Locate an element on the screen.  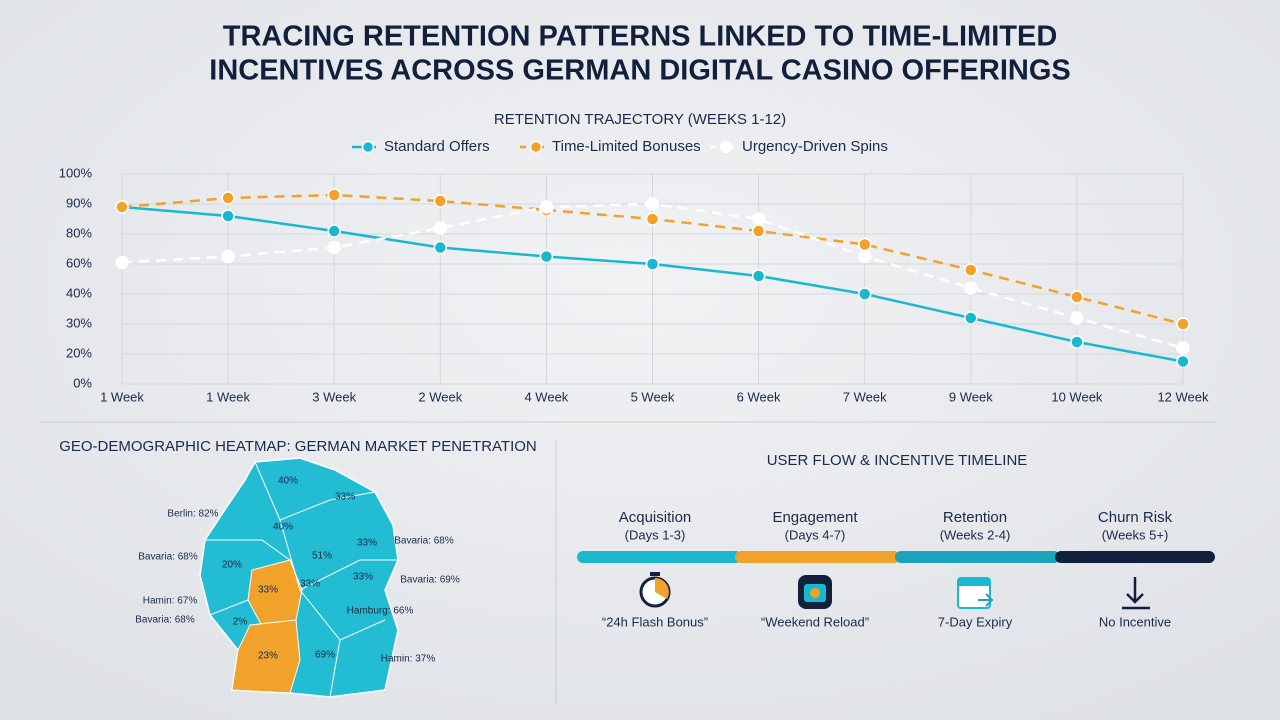
chart-title: RETENTION TRAJECTORY (WEEKS 1-12) is located at coordinates (640, 119).